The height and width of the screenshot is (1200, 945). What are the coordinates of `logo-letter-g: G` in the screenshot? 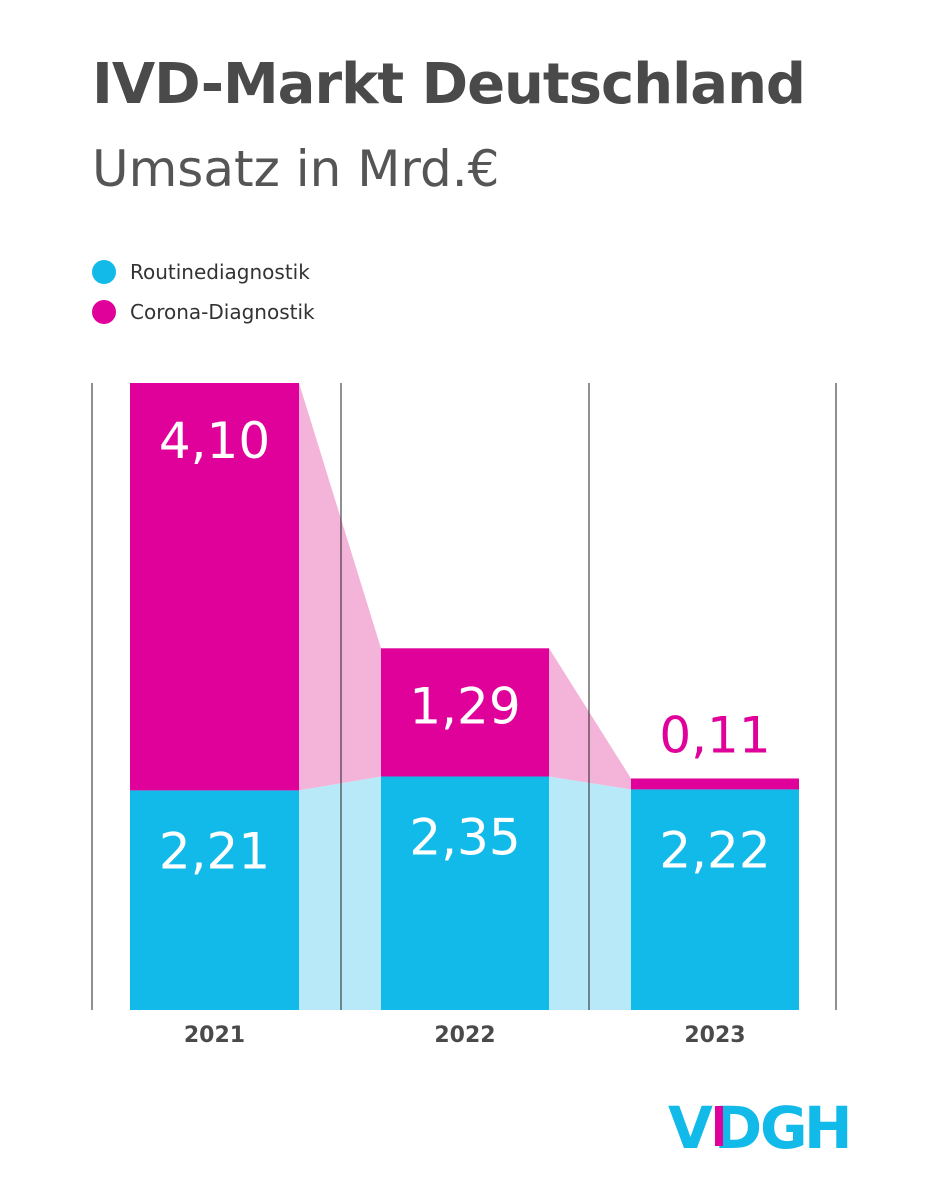 It's located at (784, 1126).